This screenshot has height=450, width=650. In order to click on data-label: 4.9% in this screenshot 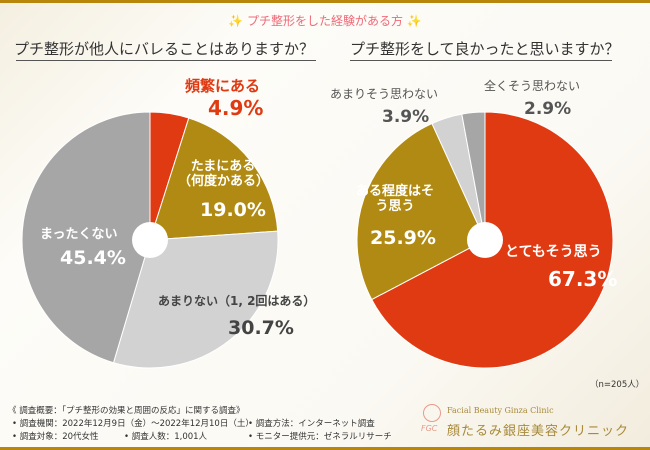, I will do `click(236, 108)`.